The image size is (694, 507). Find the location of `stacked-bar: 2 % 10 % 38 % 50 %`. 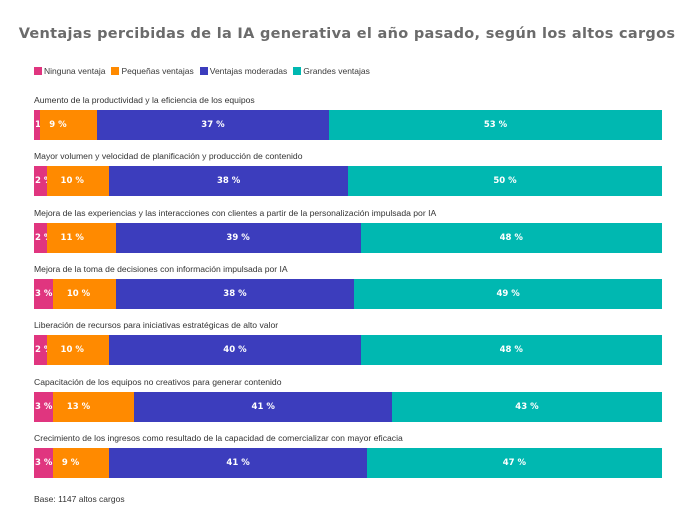

stacked-bar: 2 % 10 % 38 % 50 % is located at coordinates (348, 181).